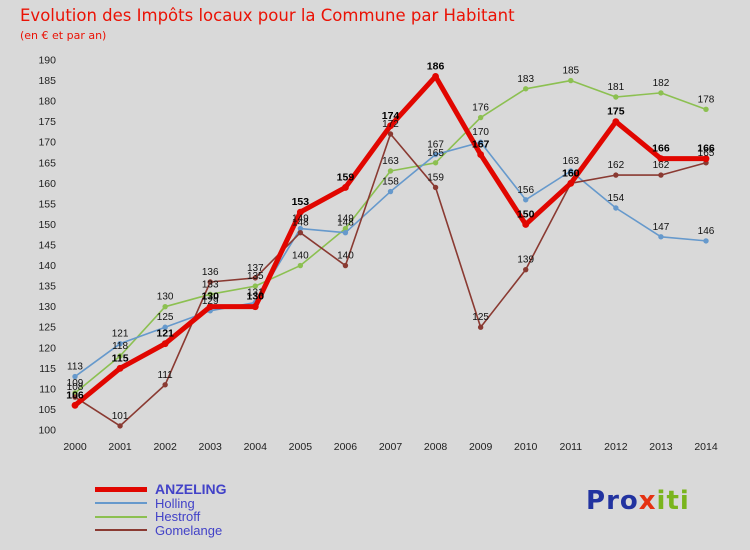 The image size is (750, 550). I want to click on x-axis-tick-label: 2013, so click(661, 447).